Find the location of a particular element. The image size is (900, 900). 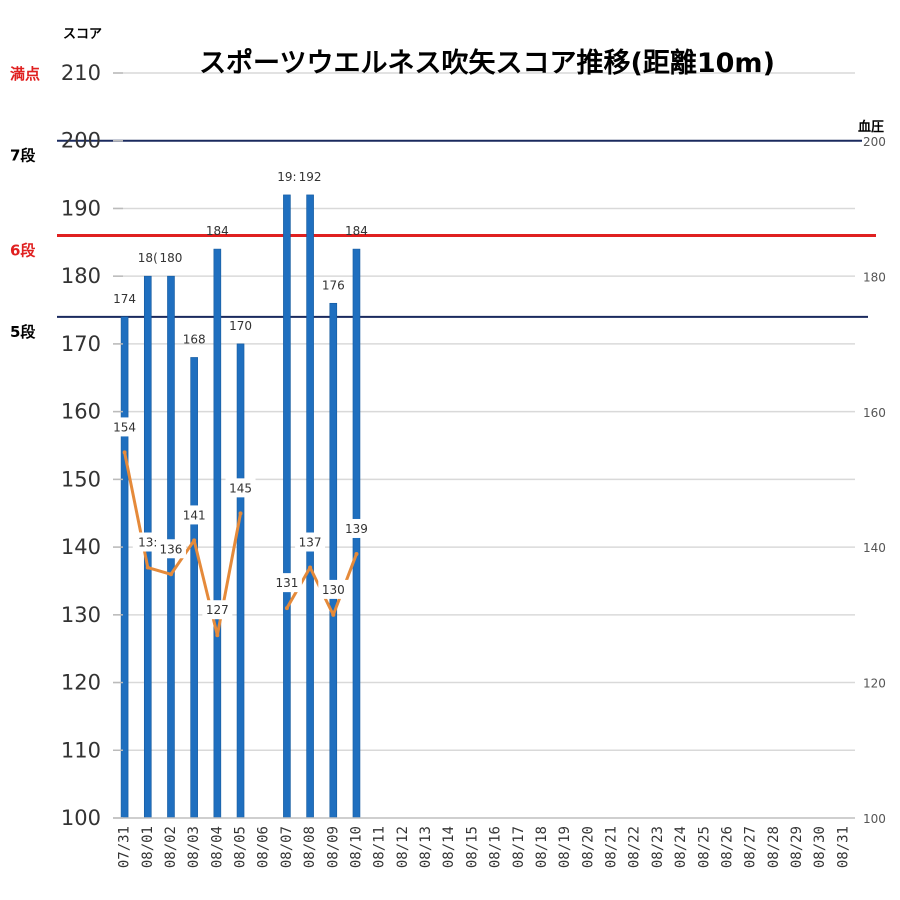

x-tick-label: 08/08 is located at coordinates (310, 847).